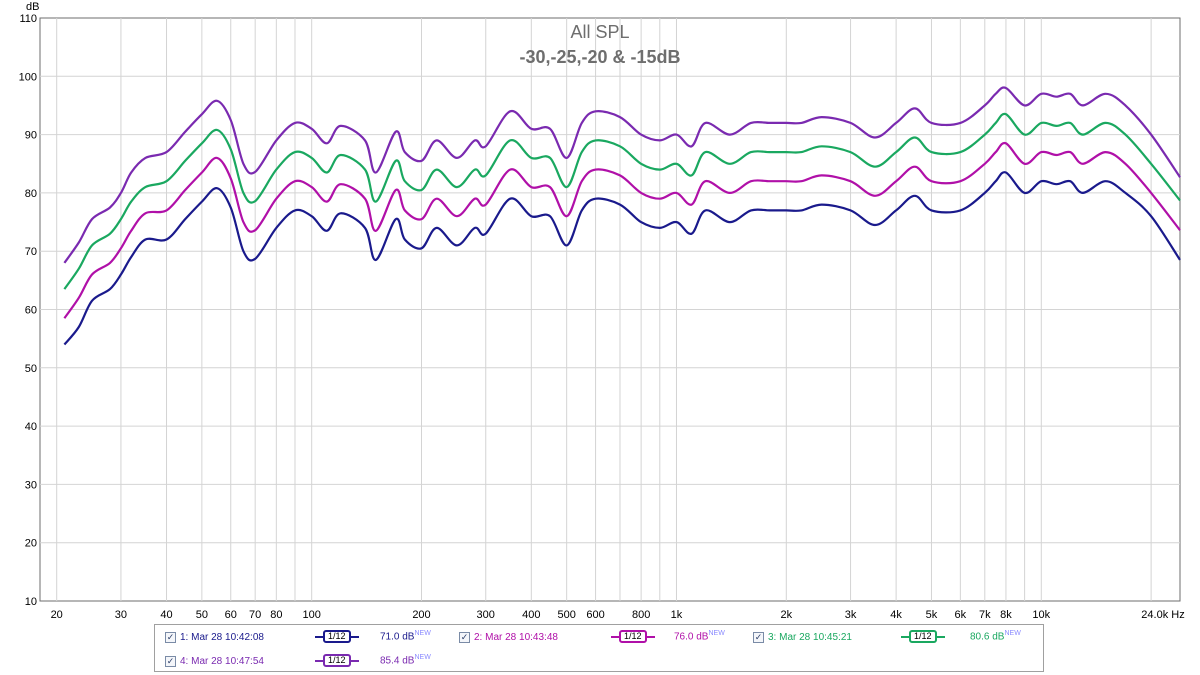  What do you see at coordinates (31, 252) in the screenshot?
I see `y-tick-label: 70` at bounding box center [31, 252].